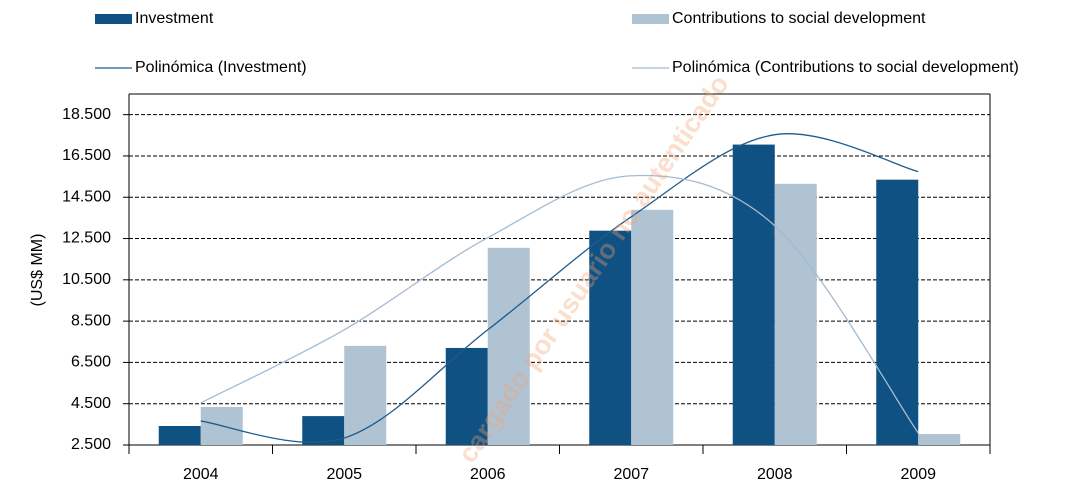 The height and width of the screenshot is (487, 1078). Describe the element at coordinates (221, 67) in the screenshot. I see `legend-label: Polinómica (Investment)` at that location.